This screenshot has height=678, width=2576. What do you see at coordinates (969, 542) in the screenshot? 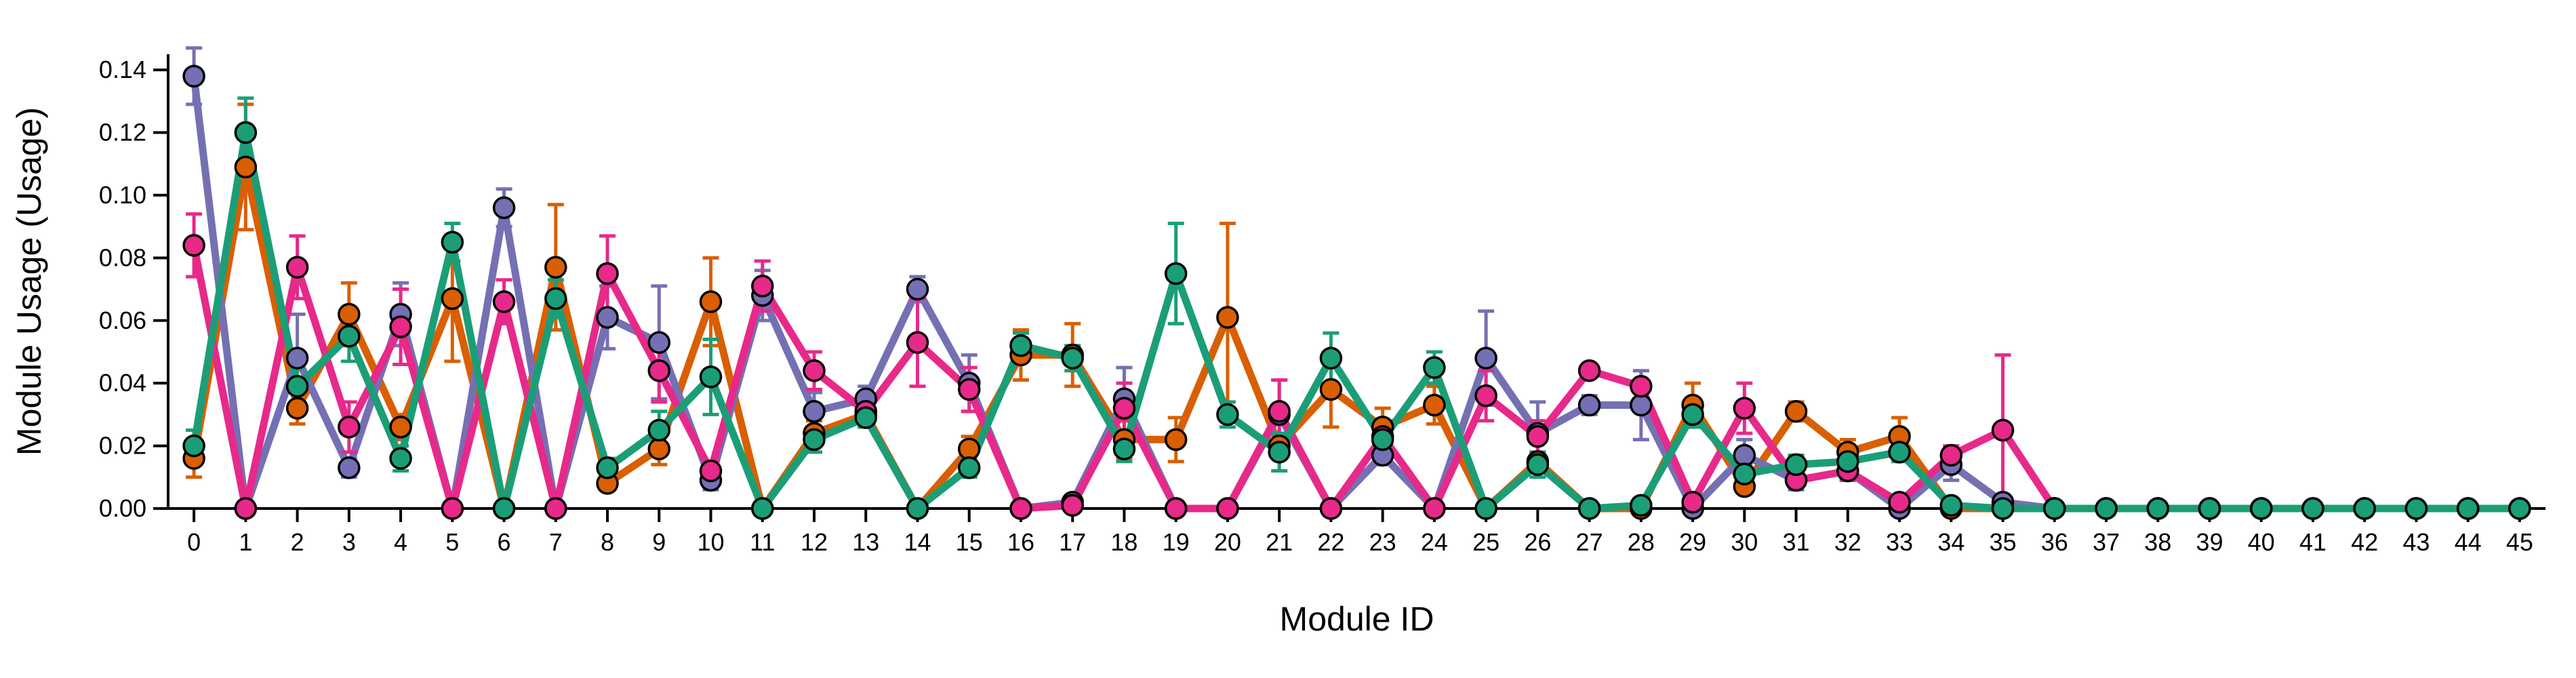
I see `x-tick-label: 15` at bounding box center [969, 542].